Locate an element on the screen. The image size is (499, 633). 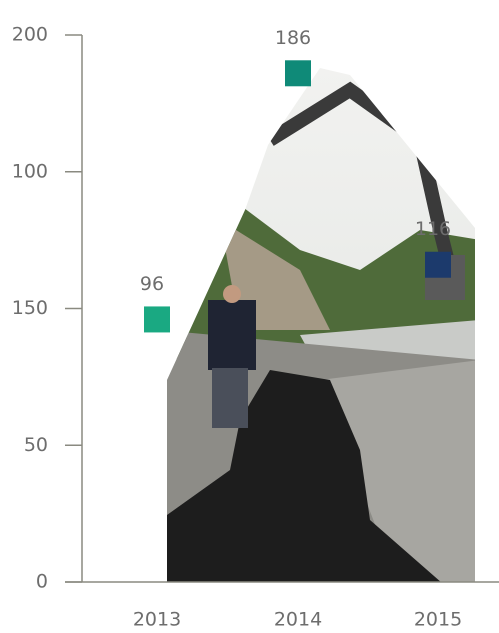
y-tick-label: 0 is located at coordinates (42, 582).